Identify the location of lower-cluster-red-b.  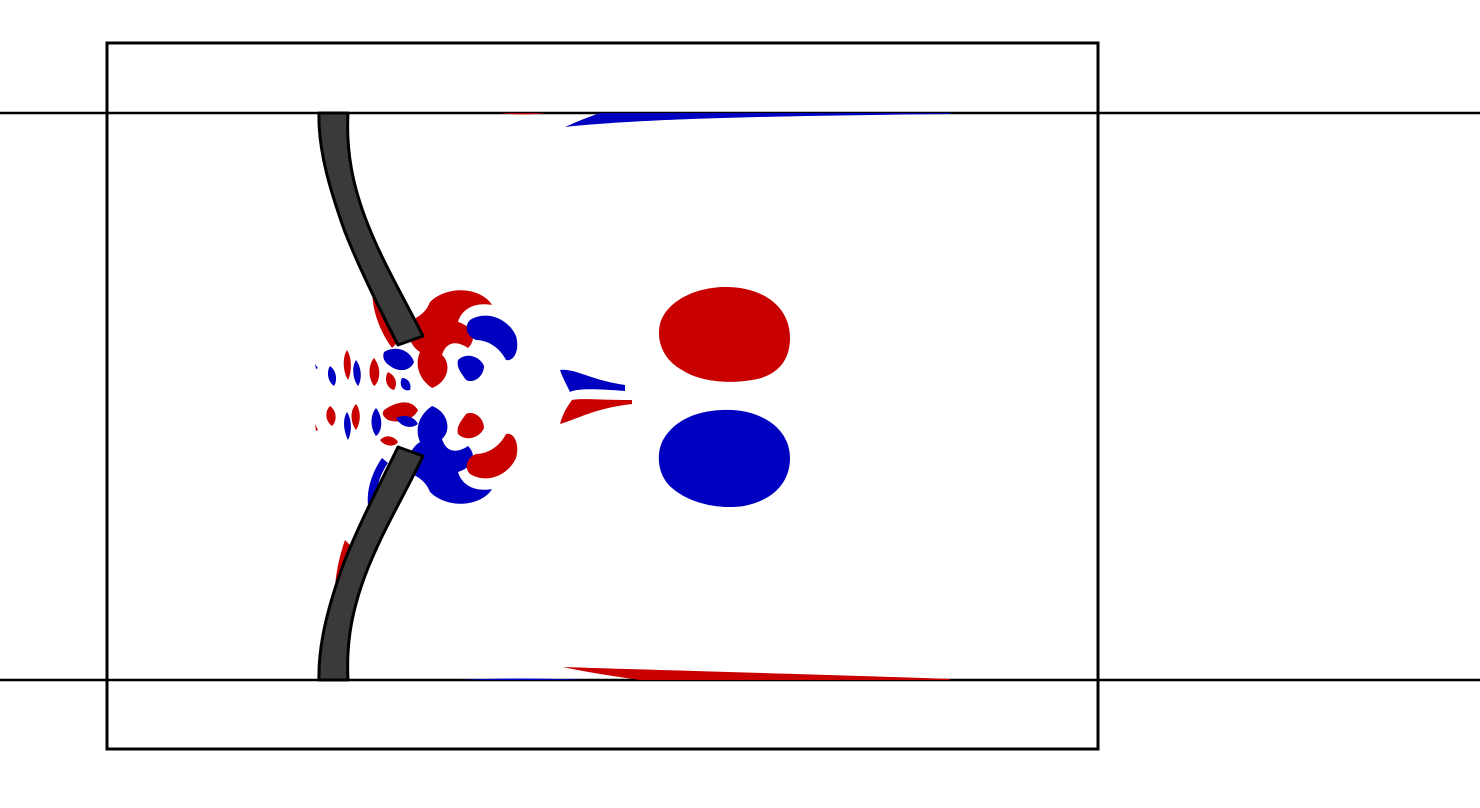
(470, 425).